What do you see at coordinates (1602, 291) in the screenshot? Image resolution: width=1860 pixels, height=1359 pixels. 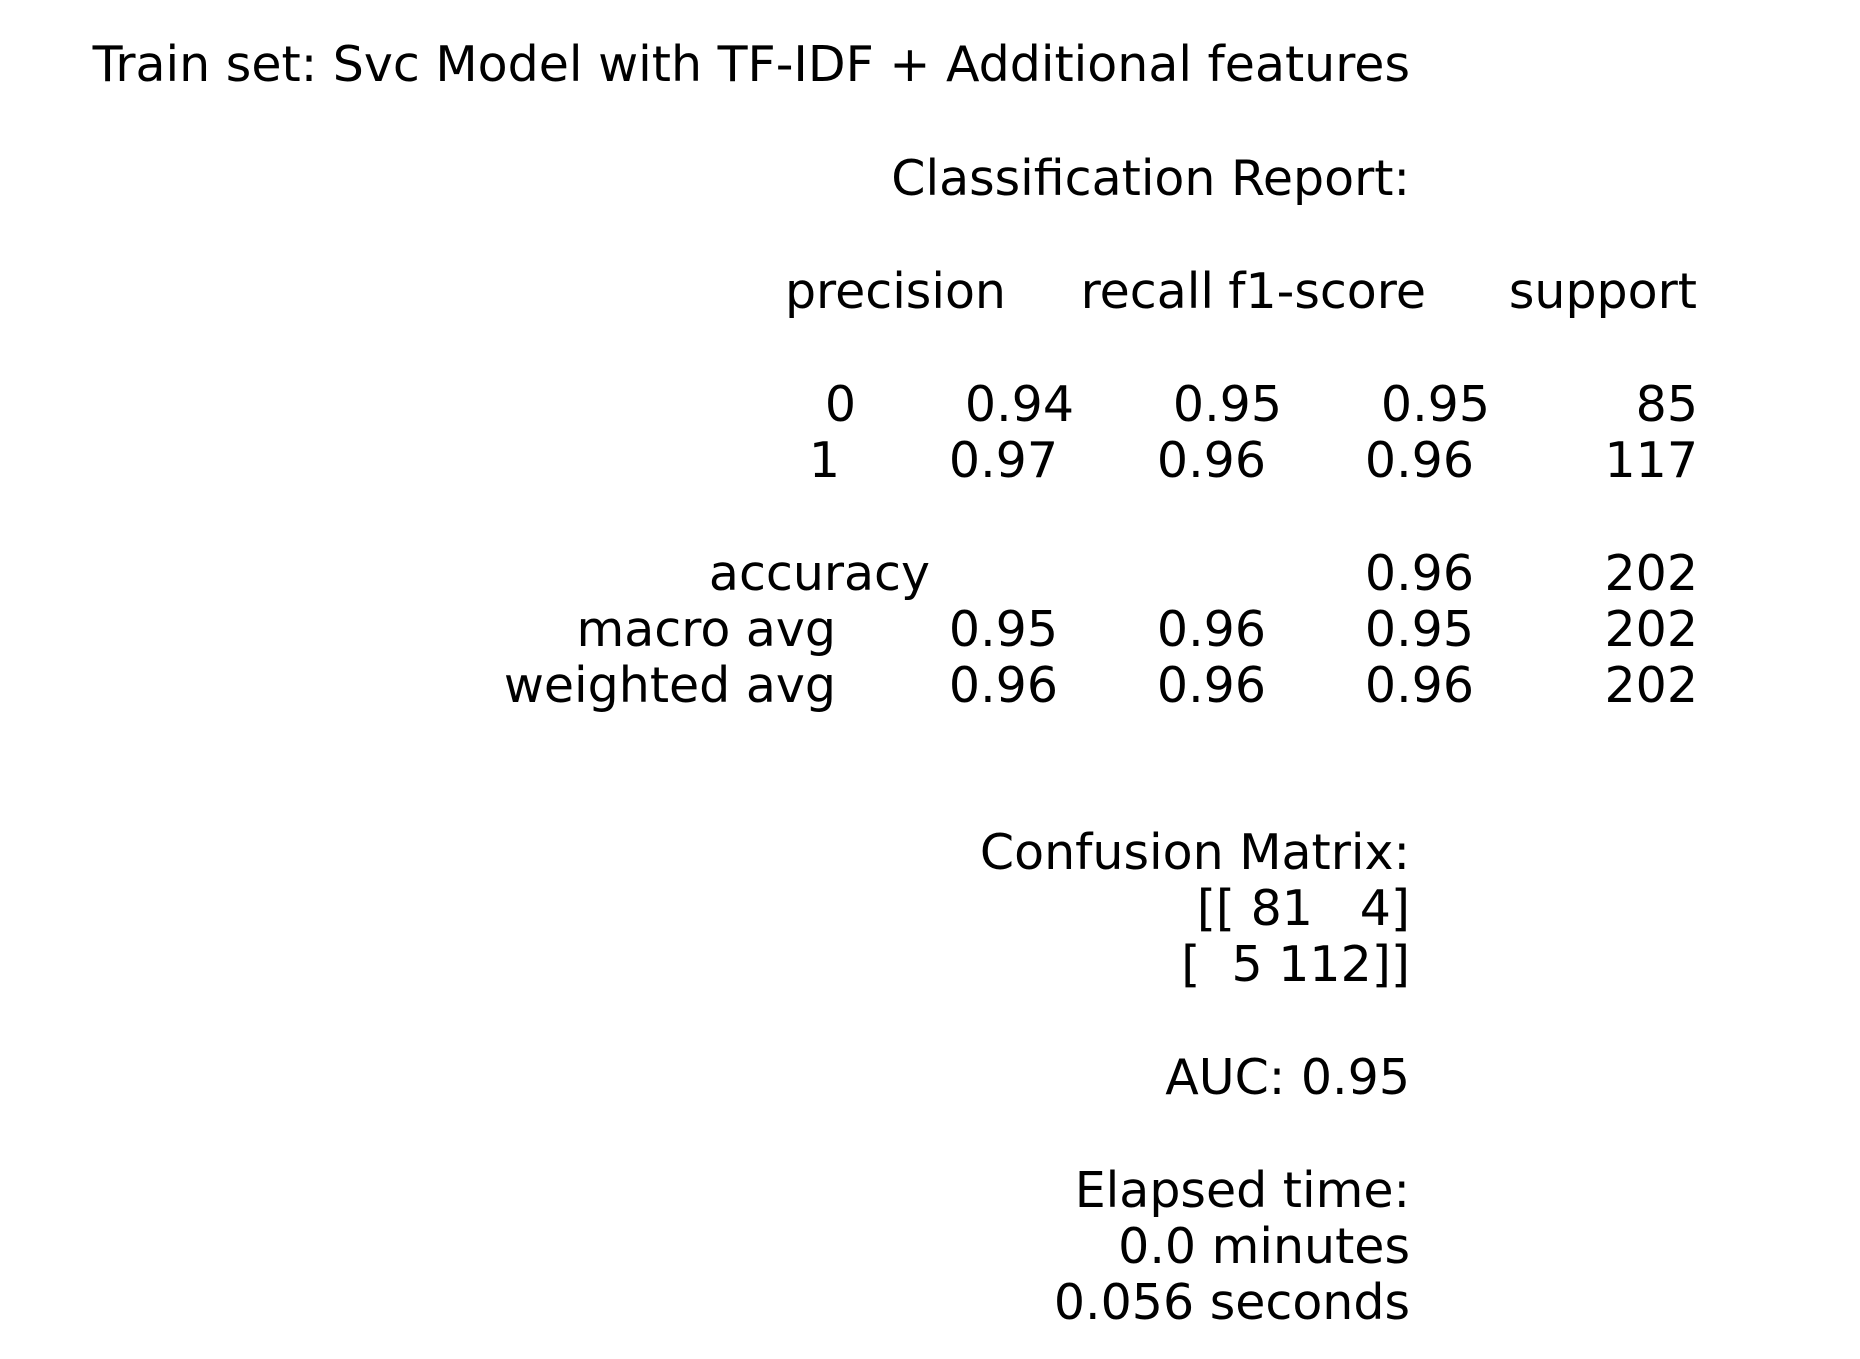 I see `support-header: support` at bounding box center [1602, 291].